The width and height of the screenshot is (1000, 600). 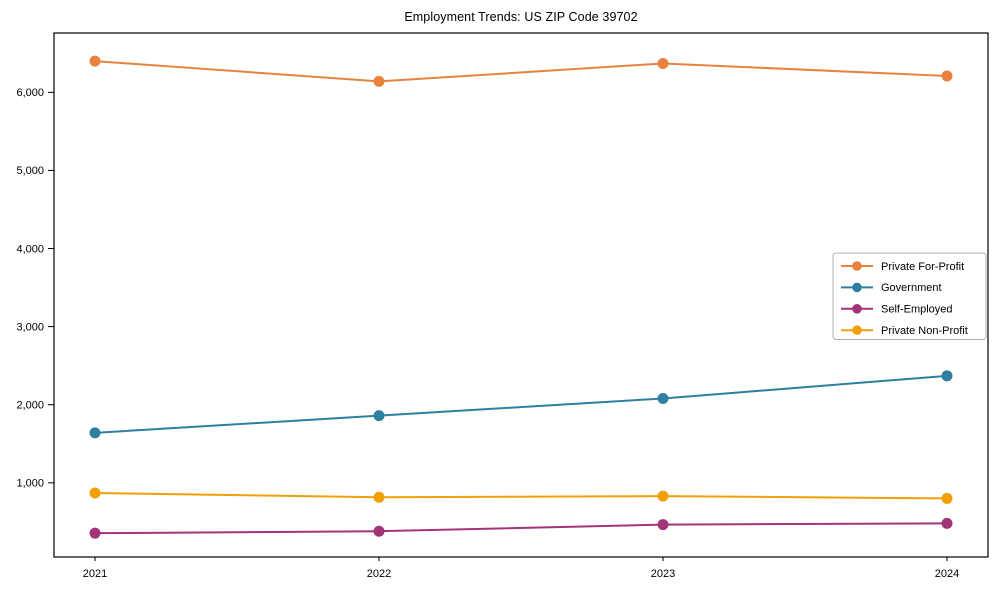 What do you see at coordinates (30, 406) in the screenshot?
I see `y-axis-tick-label: 2,000` at bounding box center [30, 406].